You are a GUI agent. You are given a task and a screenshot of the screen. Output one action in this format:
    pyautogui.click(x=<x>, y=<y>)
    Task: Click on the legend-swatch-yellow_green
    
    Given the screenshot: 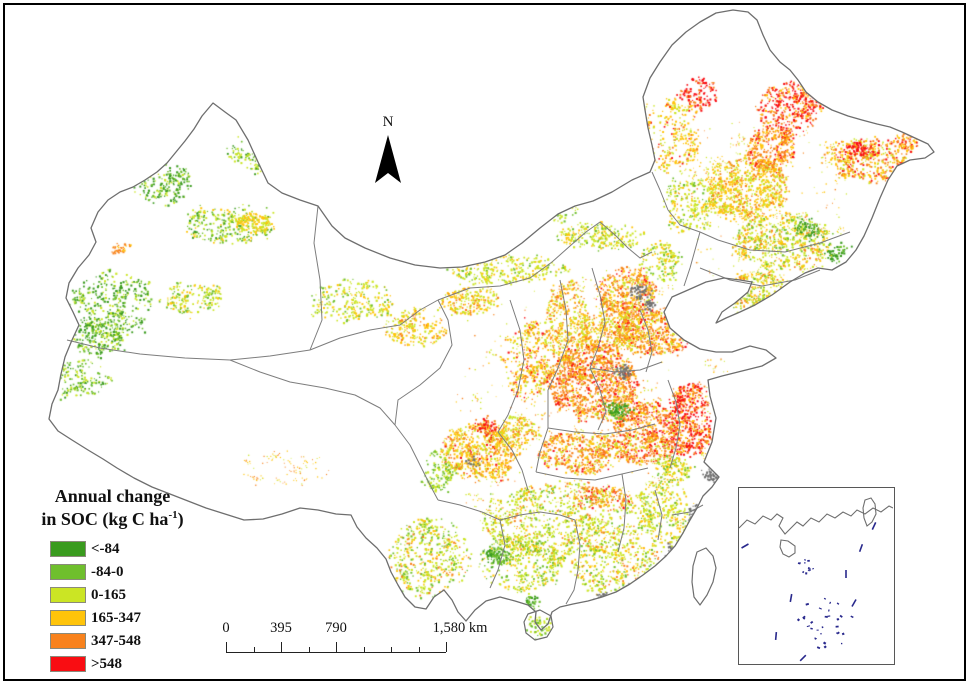 What is the action you would take?
    pyautogui.click(x=68, y=595)
    